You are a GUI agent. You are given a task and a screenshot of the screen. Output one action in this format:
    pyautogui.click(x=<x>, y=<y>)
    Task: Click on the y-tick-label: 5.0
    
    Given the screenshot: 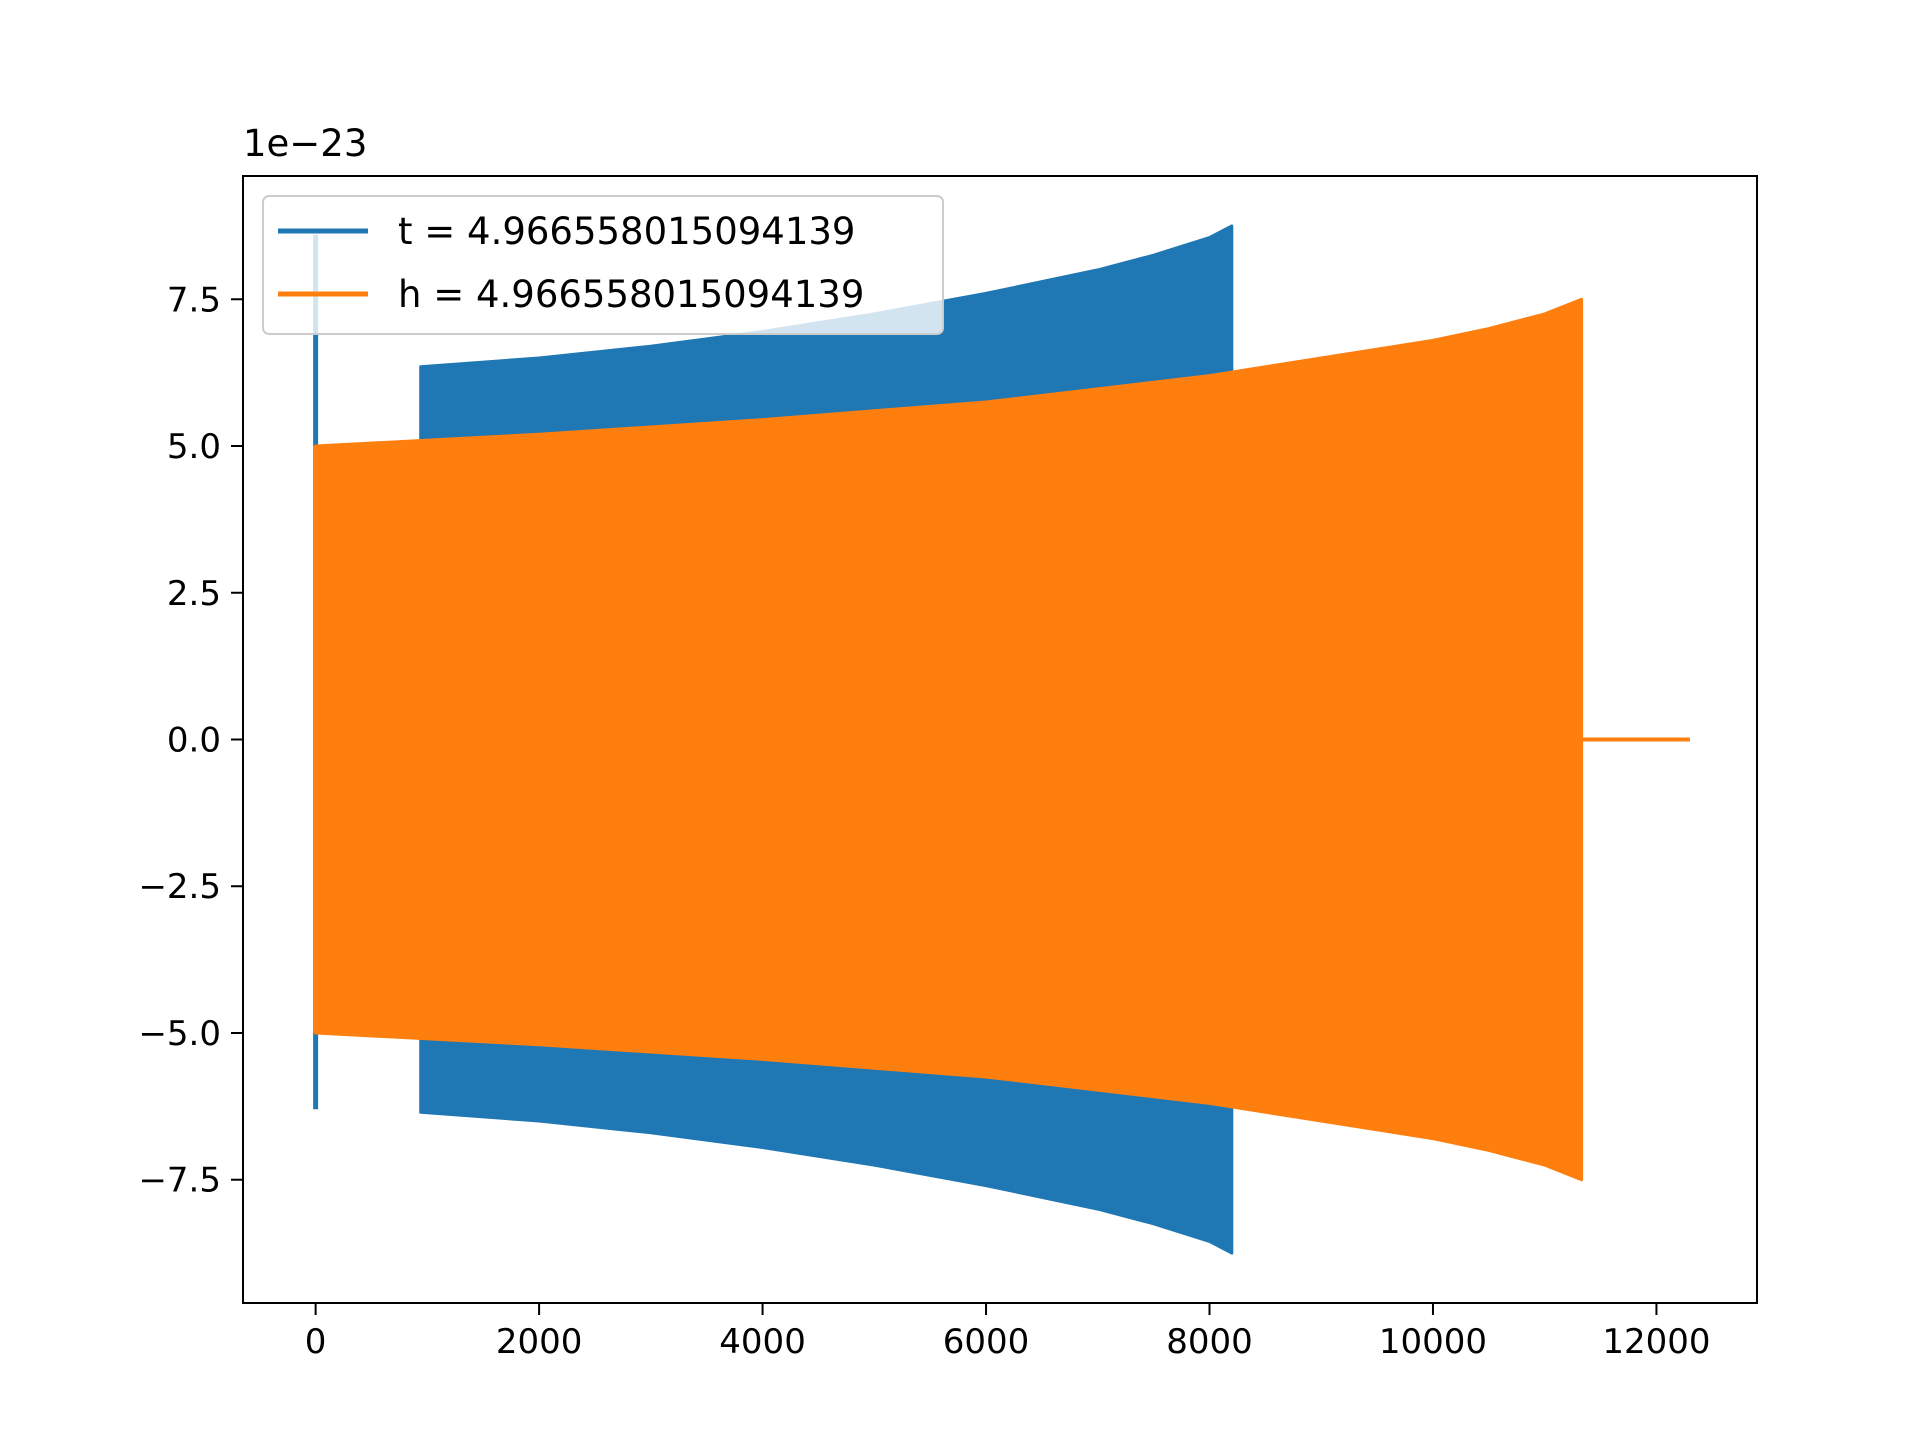 What is the action you would take?
    pyautogui.click(x=194, y=447)
    